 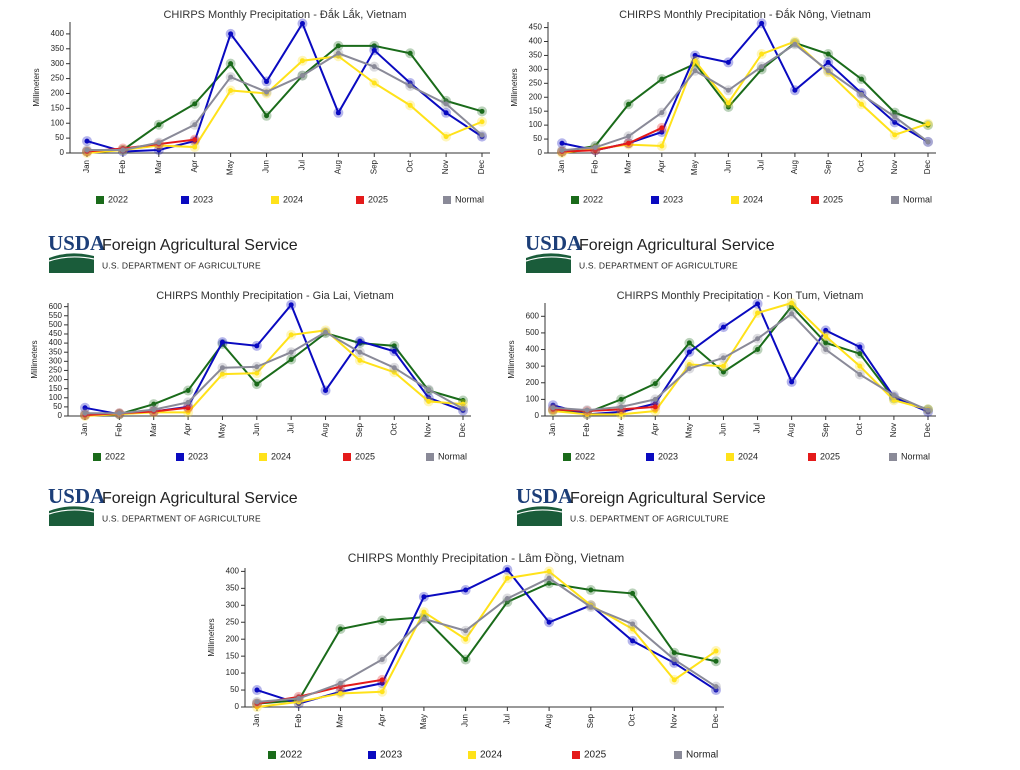 What do you see at coordinates (391, 755) in the screenshot?
I see `legend-label: 2023` at bounding box center [391, 755].